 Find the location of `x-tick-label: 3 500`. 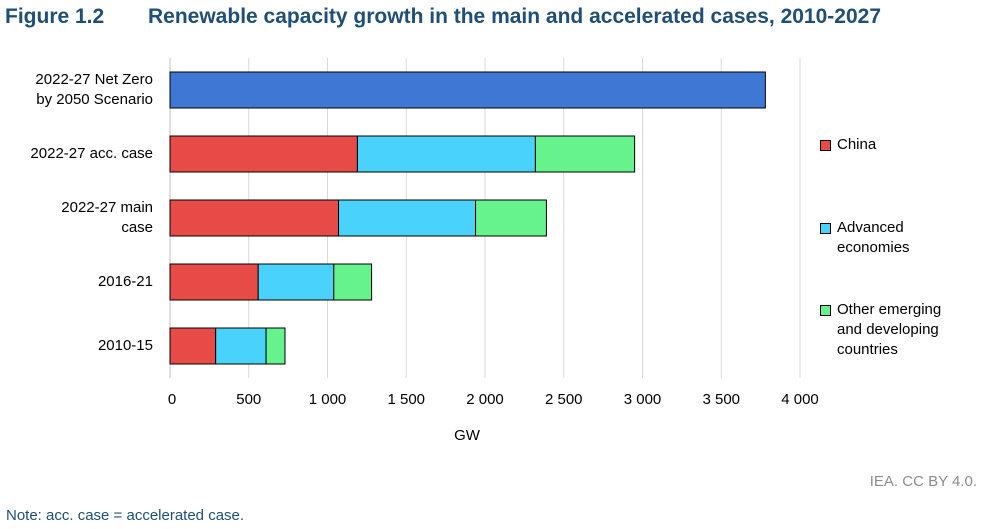

x-tick-label: 3 500 is located at coordinates (721, 399).